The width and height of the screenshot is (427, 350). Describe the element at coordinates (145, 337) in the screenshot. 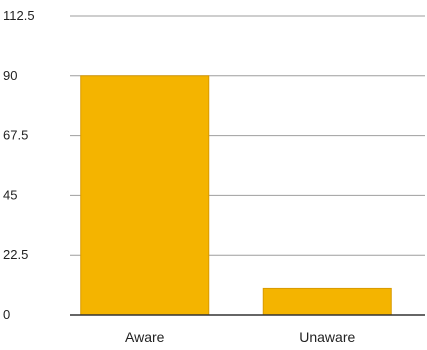

I see `x-tick-label: Aware` at that location.